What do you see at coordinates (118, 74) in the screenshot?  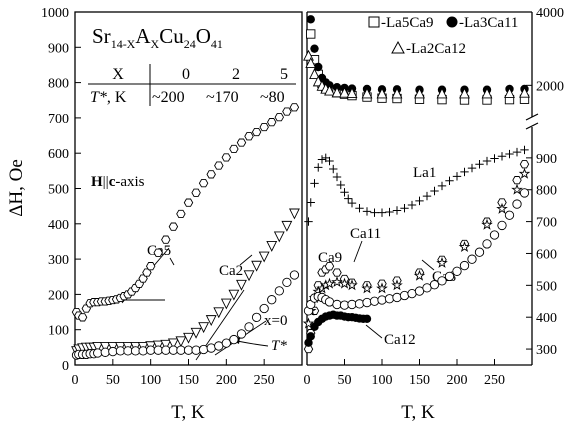 I see `table-header-x: X` at bounding box center [118, 74].